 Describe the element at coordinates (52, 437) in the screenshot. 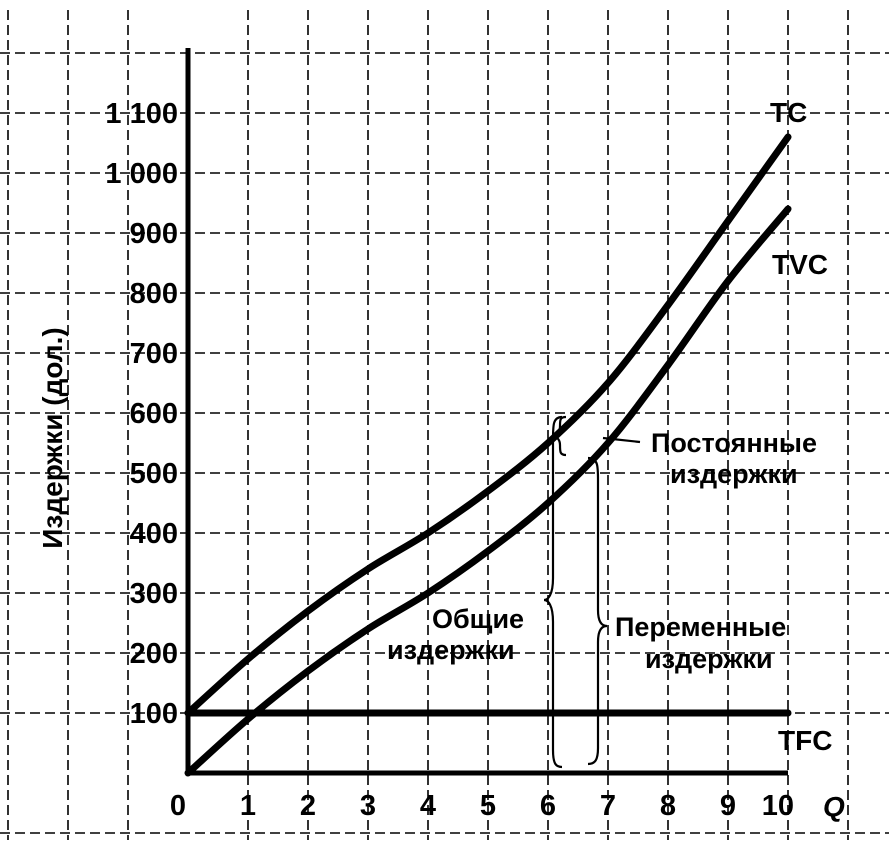

I see `y-axis-title: Издержки (дол.)` at that location.